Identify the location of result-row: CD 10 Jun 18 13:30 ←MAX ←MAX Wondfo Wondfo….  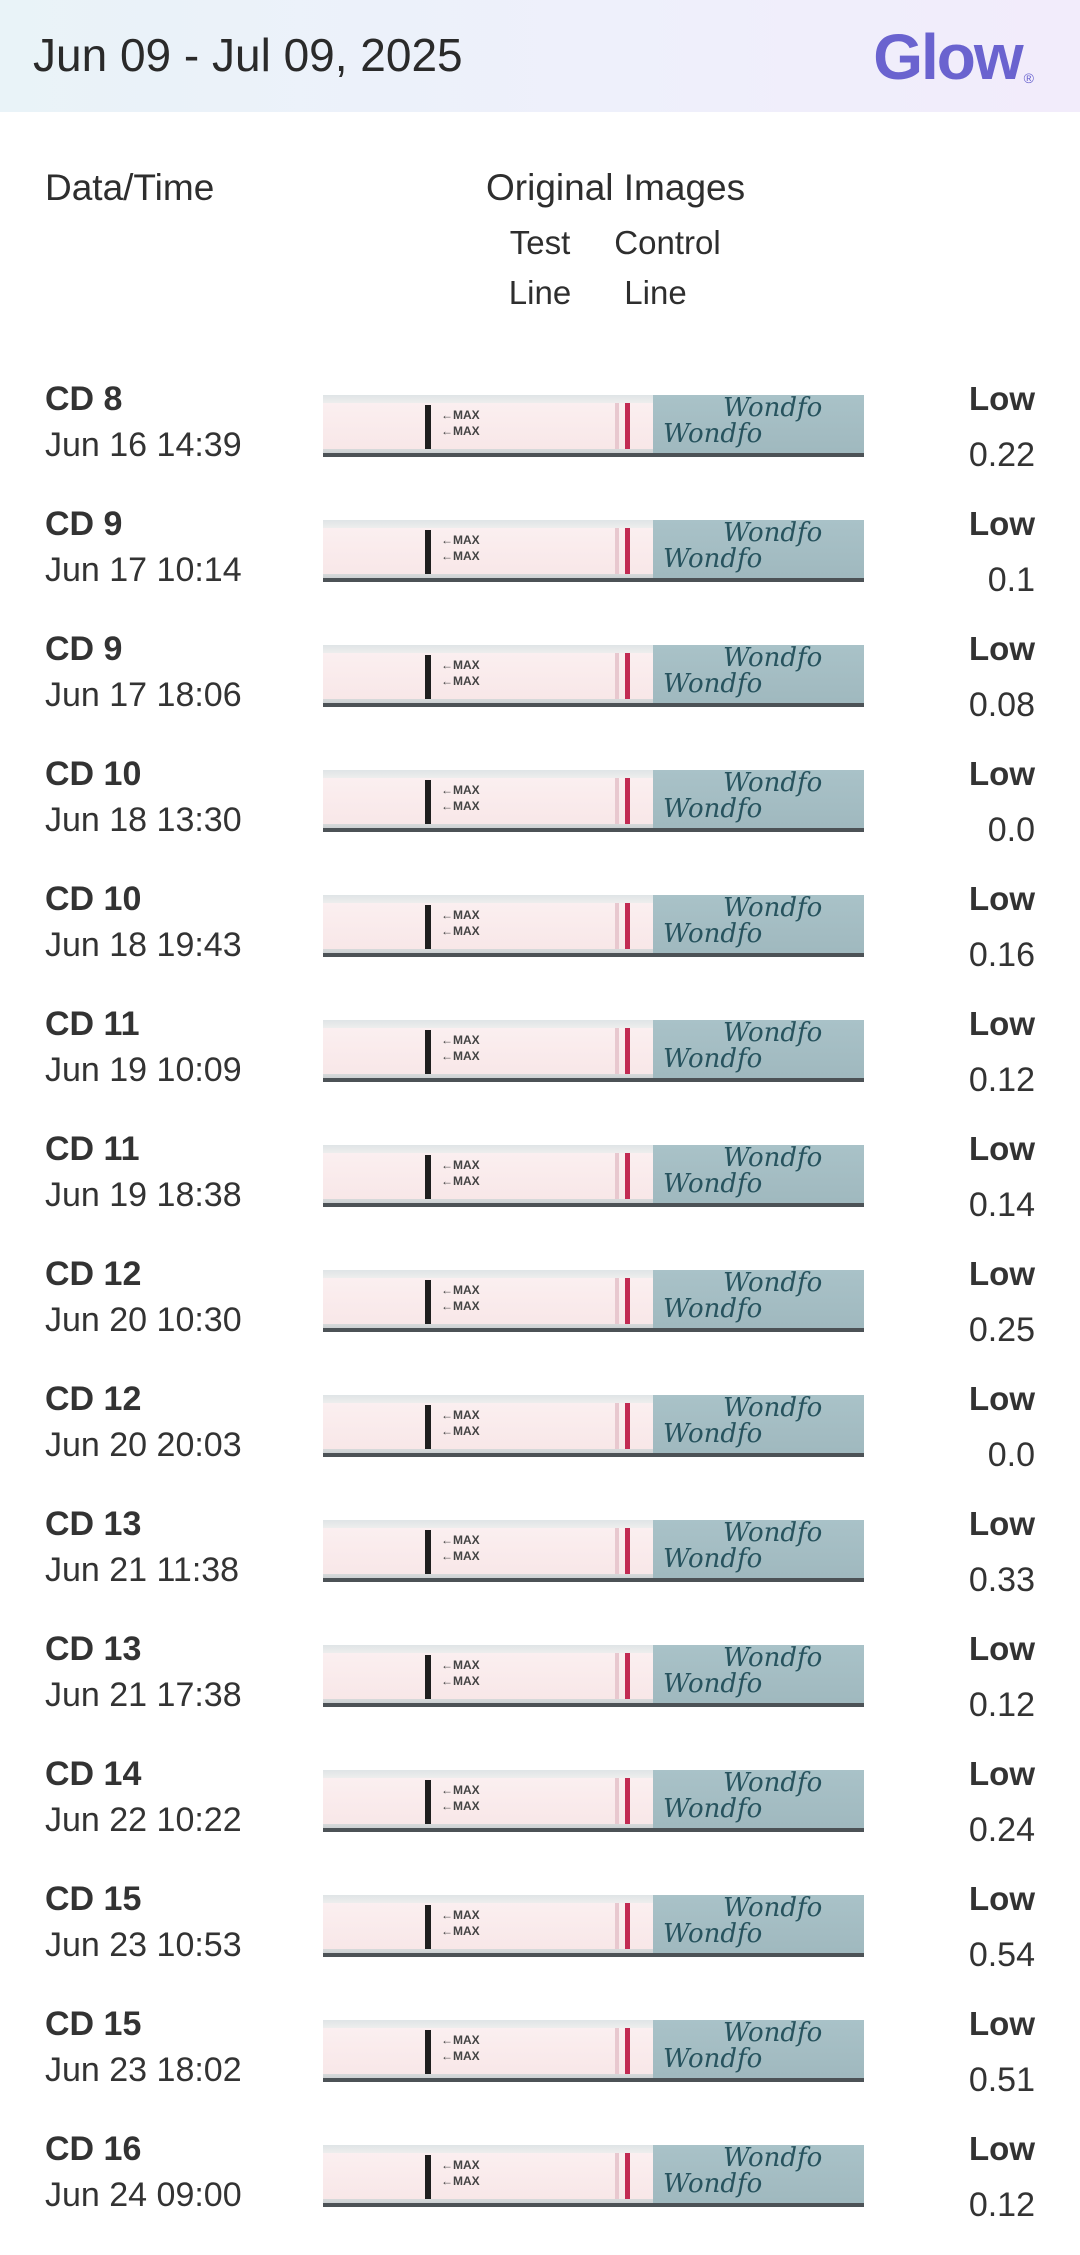
(540, 817).